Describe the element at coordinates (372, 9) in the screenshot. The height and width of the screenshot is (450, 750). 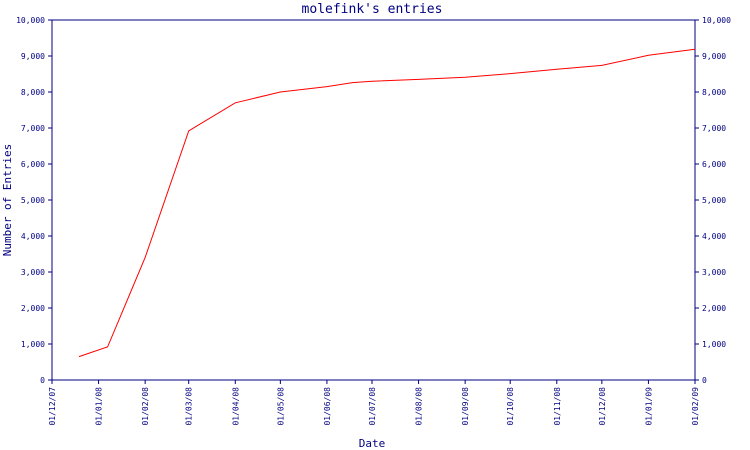
I see `chart-title: molefink's entries` at that location.